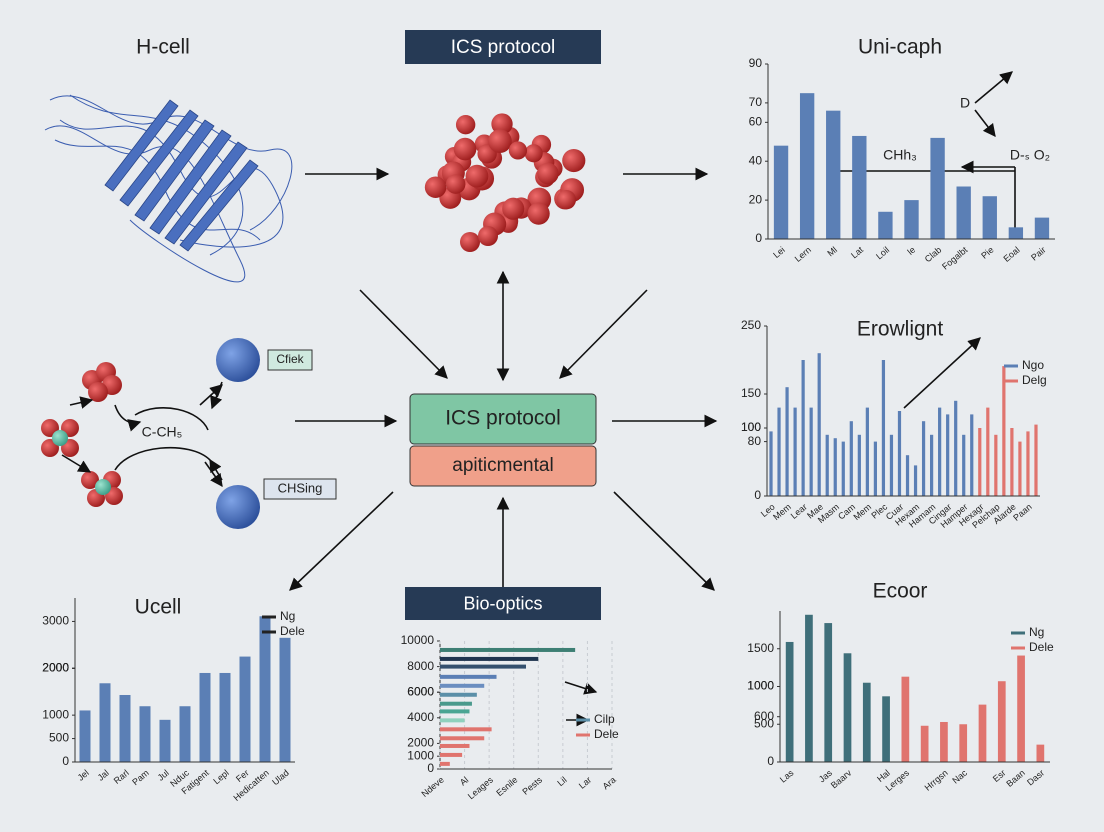 This screenshot has width=1104, height=832. Describe the element at coordinates (420, 691) in the screenshot. I see `y-tick-label: 6000` at that location.